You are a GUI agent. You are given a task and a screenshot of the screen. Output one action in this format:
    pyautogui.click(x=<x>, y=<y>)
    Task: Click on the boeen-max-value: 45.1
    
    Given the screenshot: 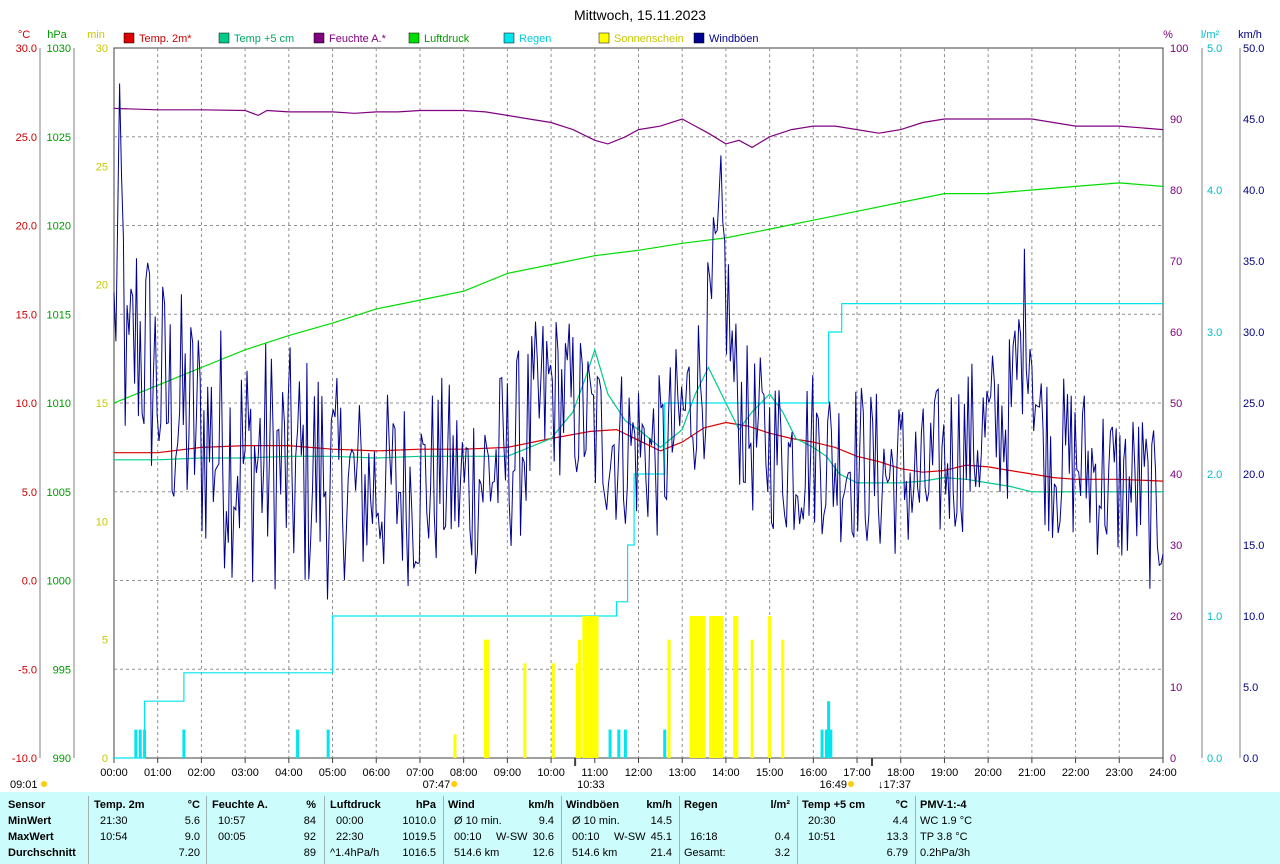 What is the action you would take?
    pyautogui.click(x=661, y=837)
    